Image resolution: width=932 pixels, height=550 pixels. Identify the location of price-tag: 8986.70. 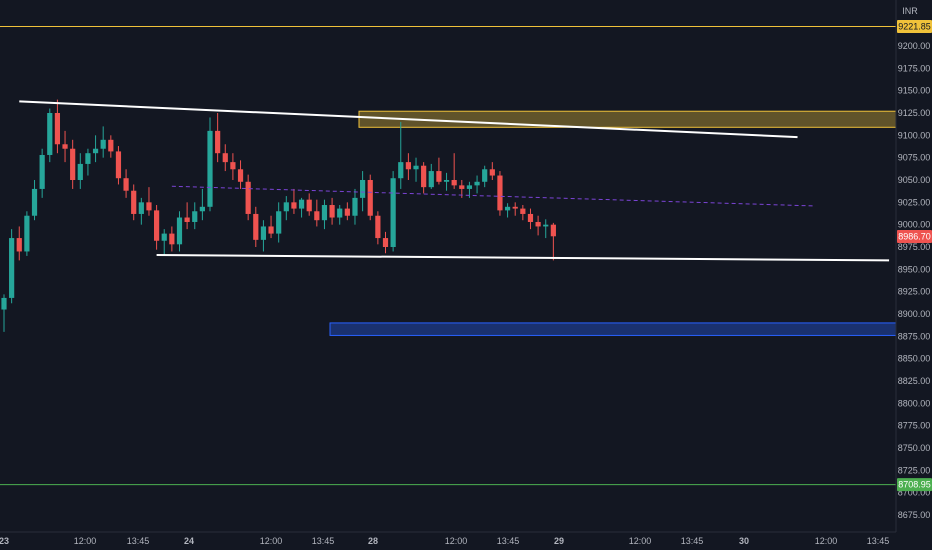
(914, 237).